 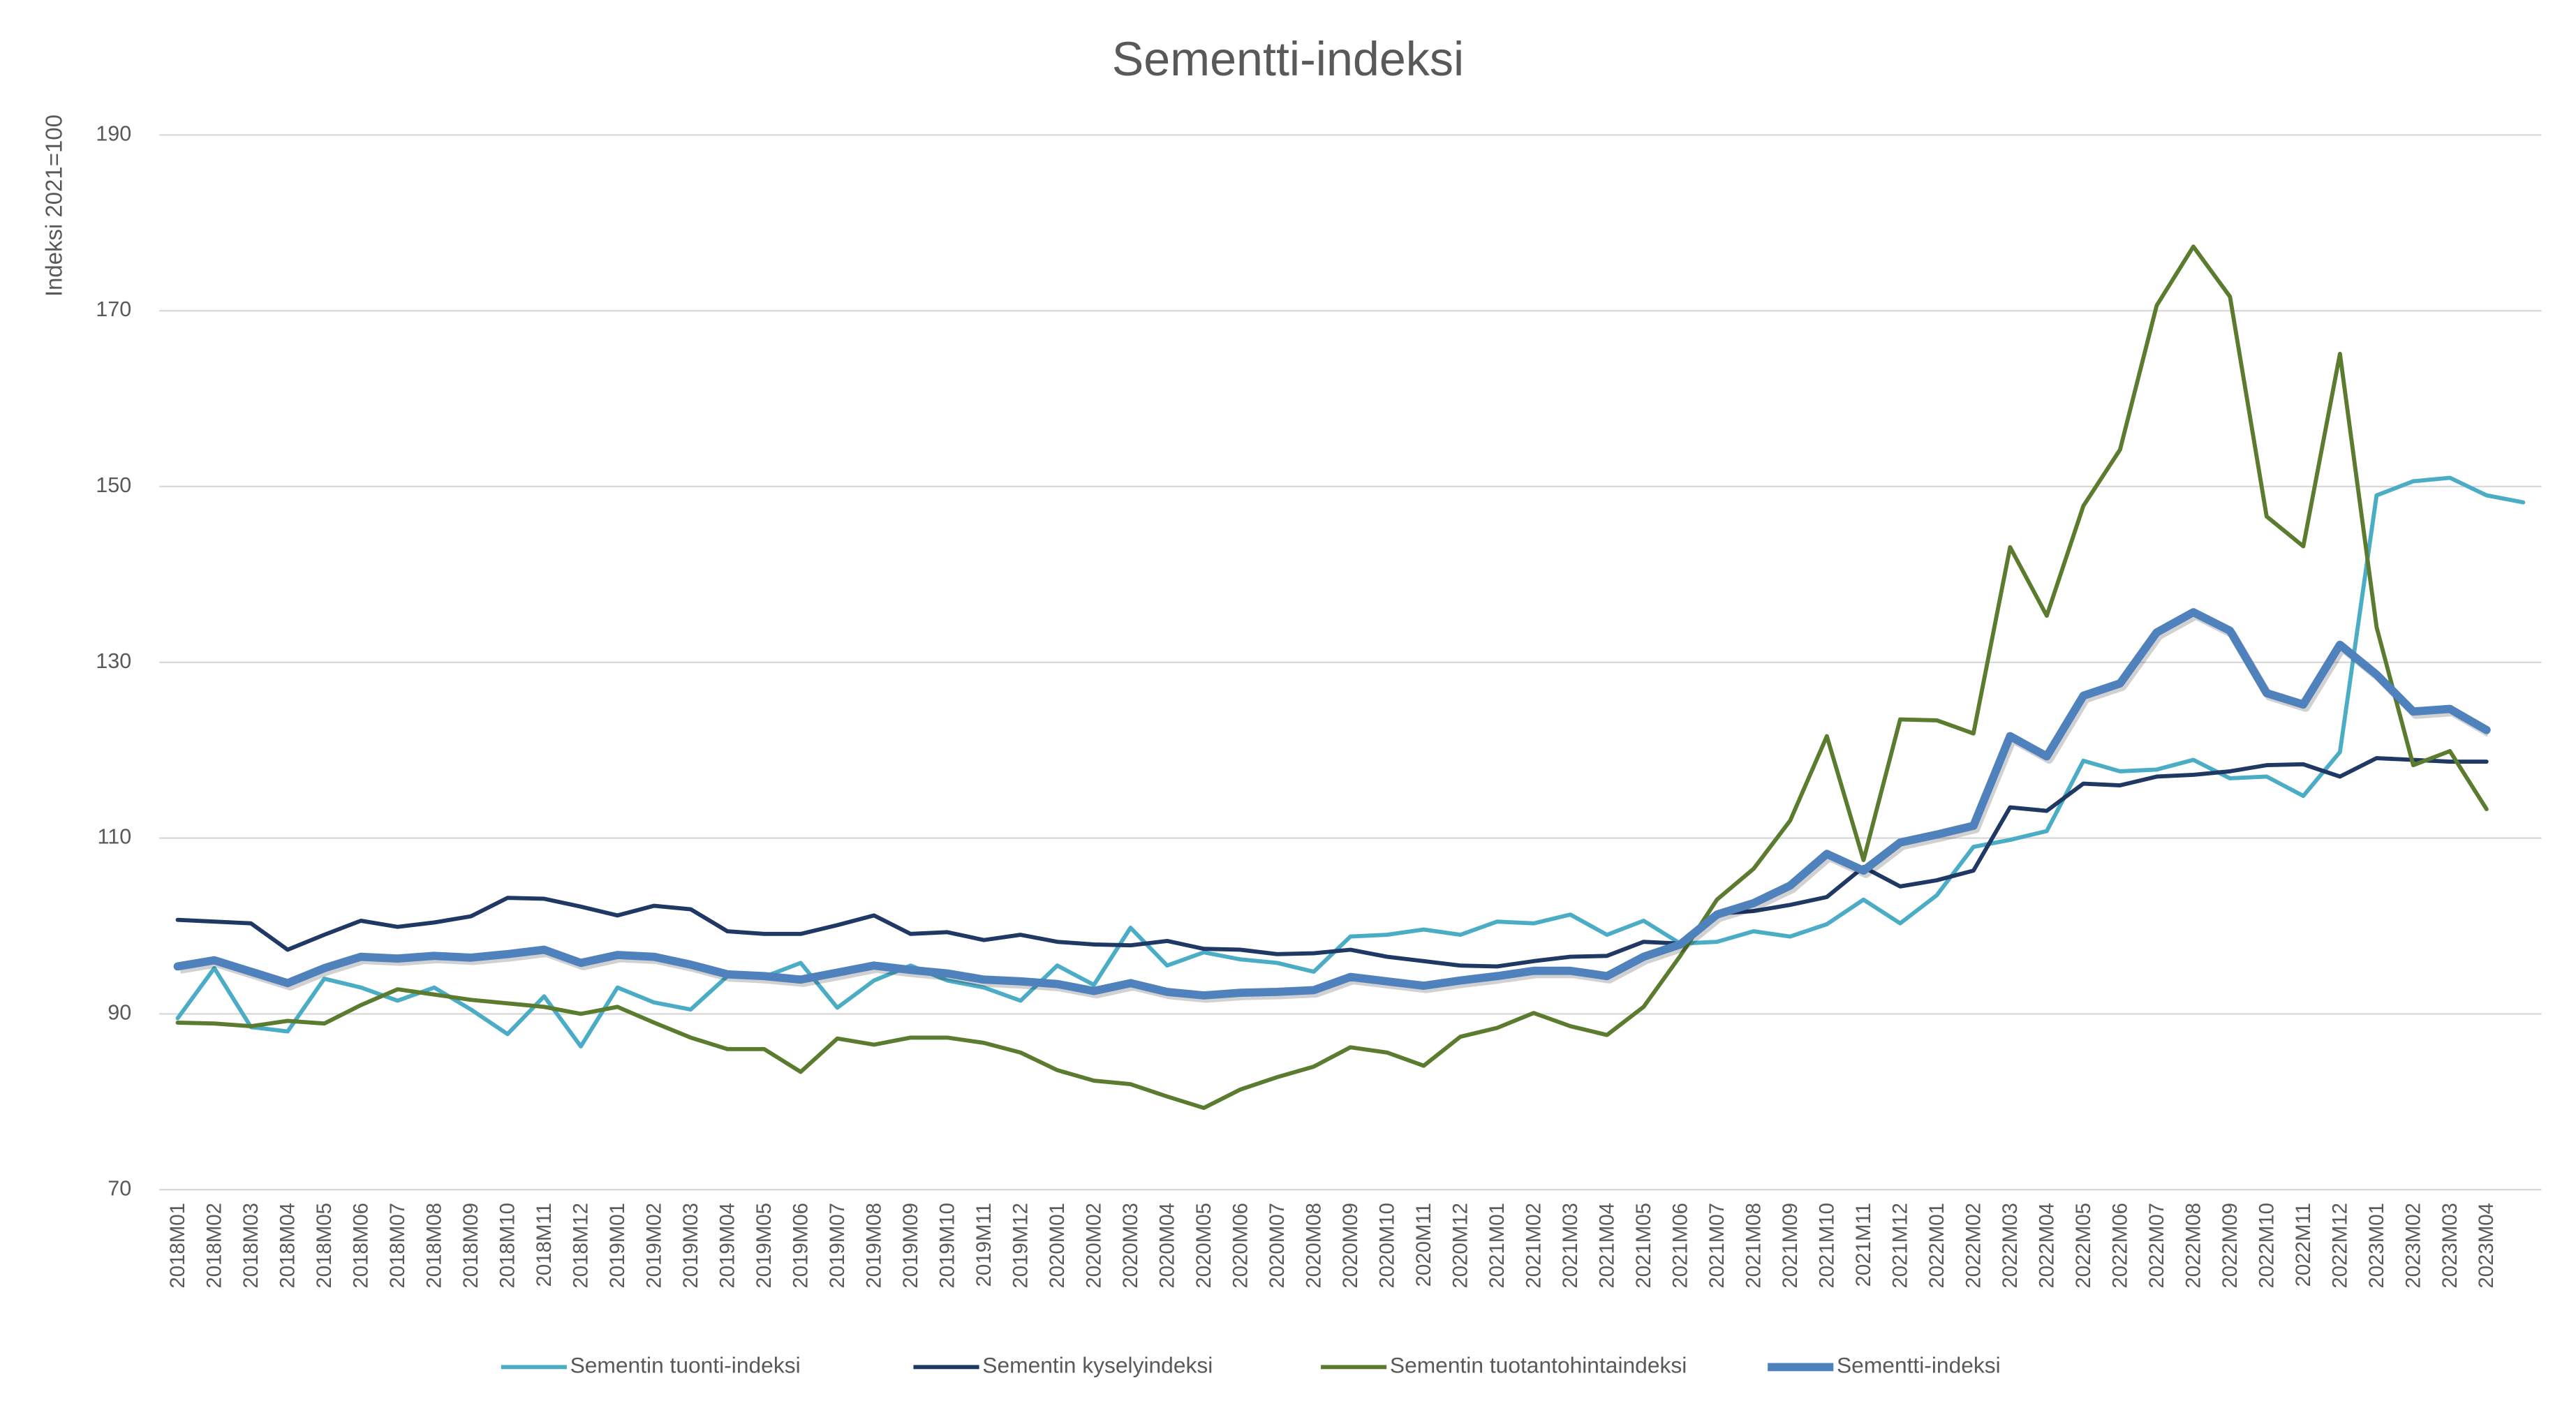 I want to click on x-tick-label: 2019M04, so click(x=727, y=1246).